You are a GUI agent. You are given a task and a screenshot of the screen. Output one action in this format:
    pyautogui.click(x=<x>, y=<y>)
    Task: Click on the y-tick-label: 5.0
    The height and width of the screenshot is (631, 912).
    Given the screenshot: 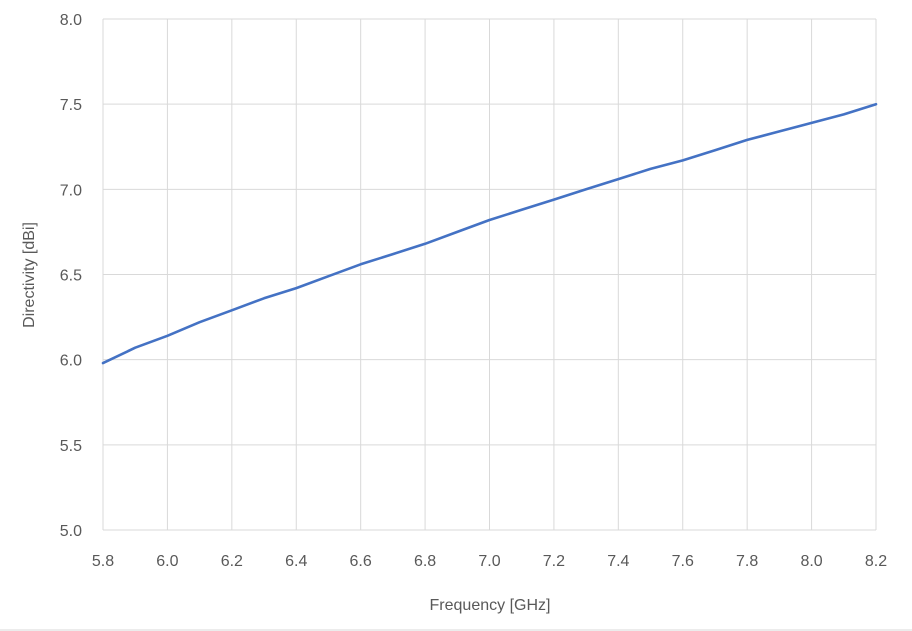 What is the action you would take?
    pyautogui.click(x=71, y=531)
    